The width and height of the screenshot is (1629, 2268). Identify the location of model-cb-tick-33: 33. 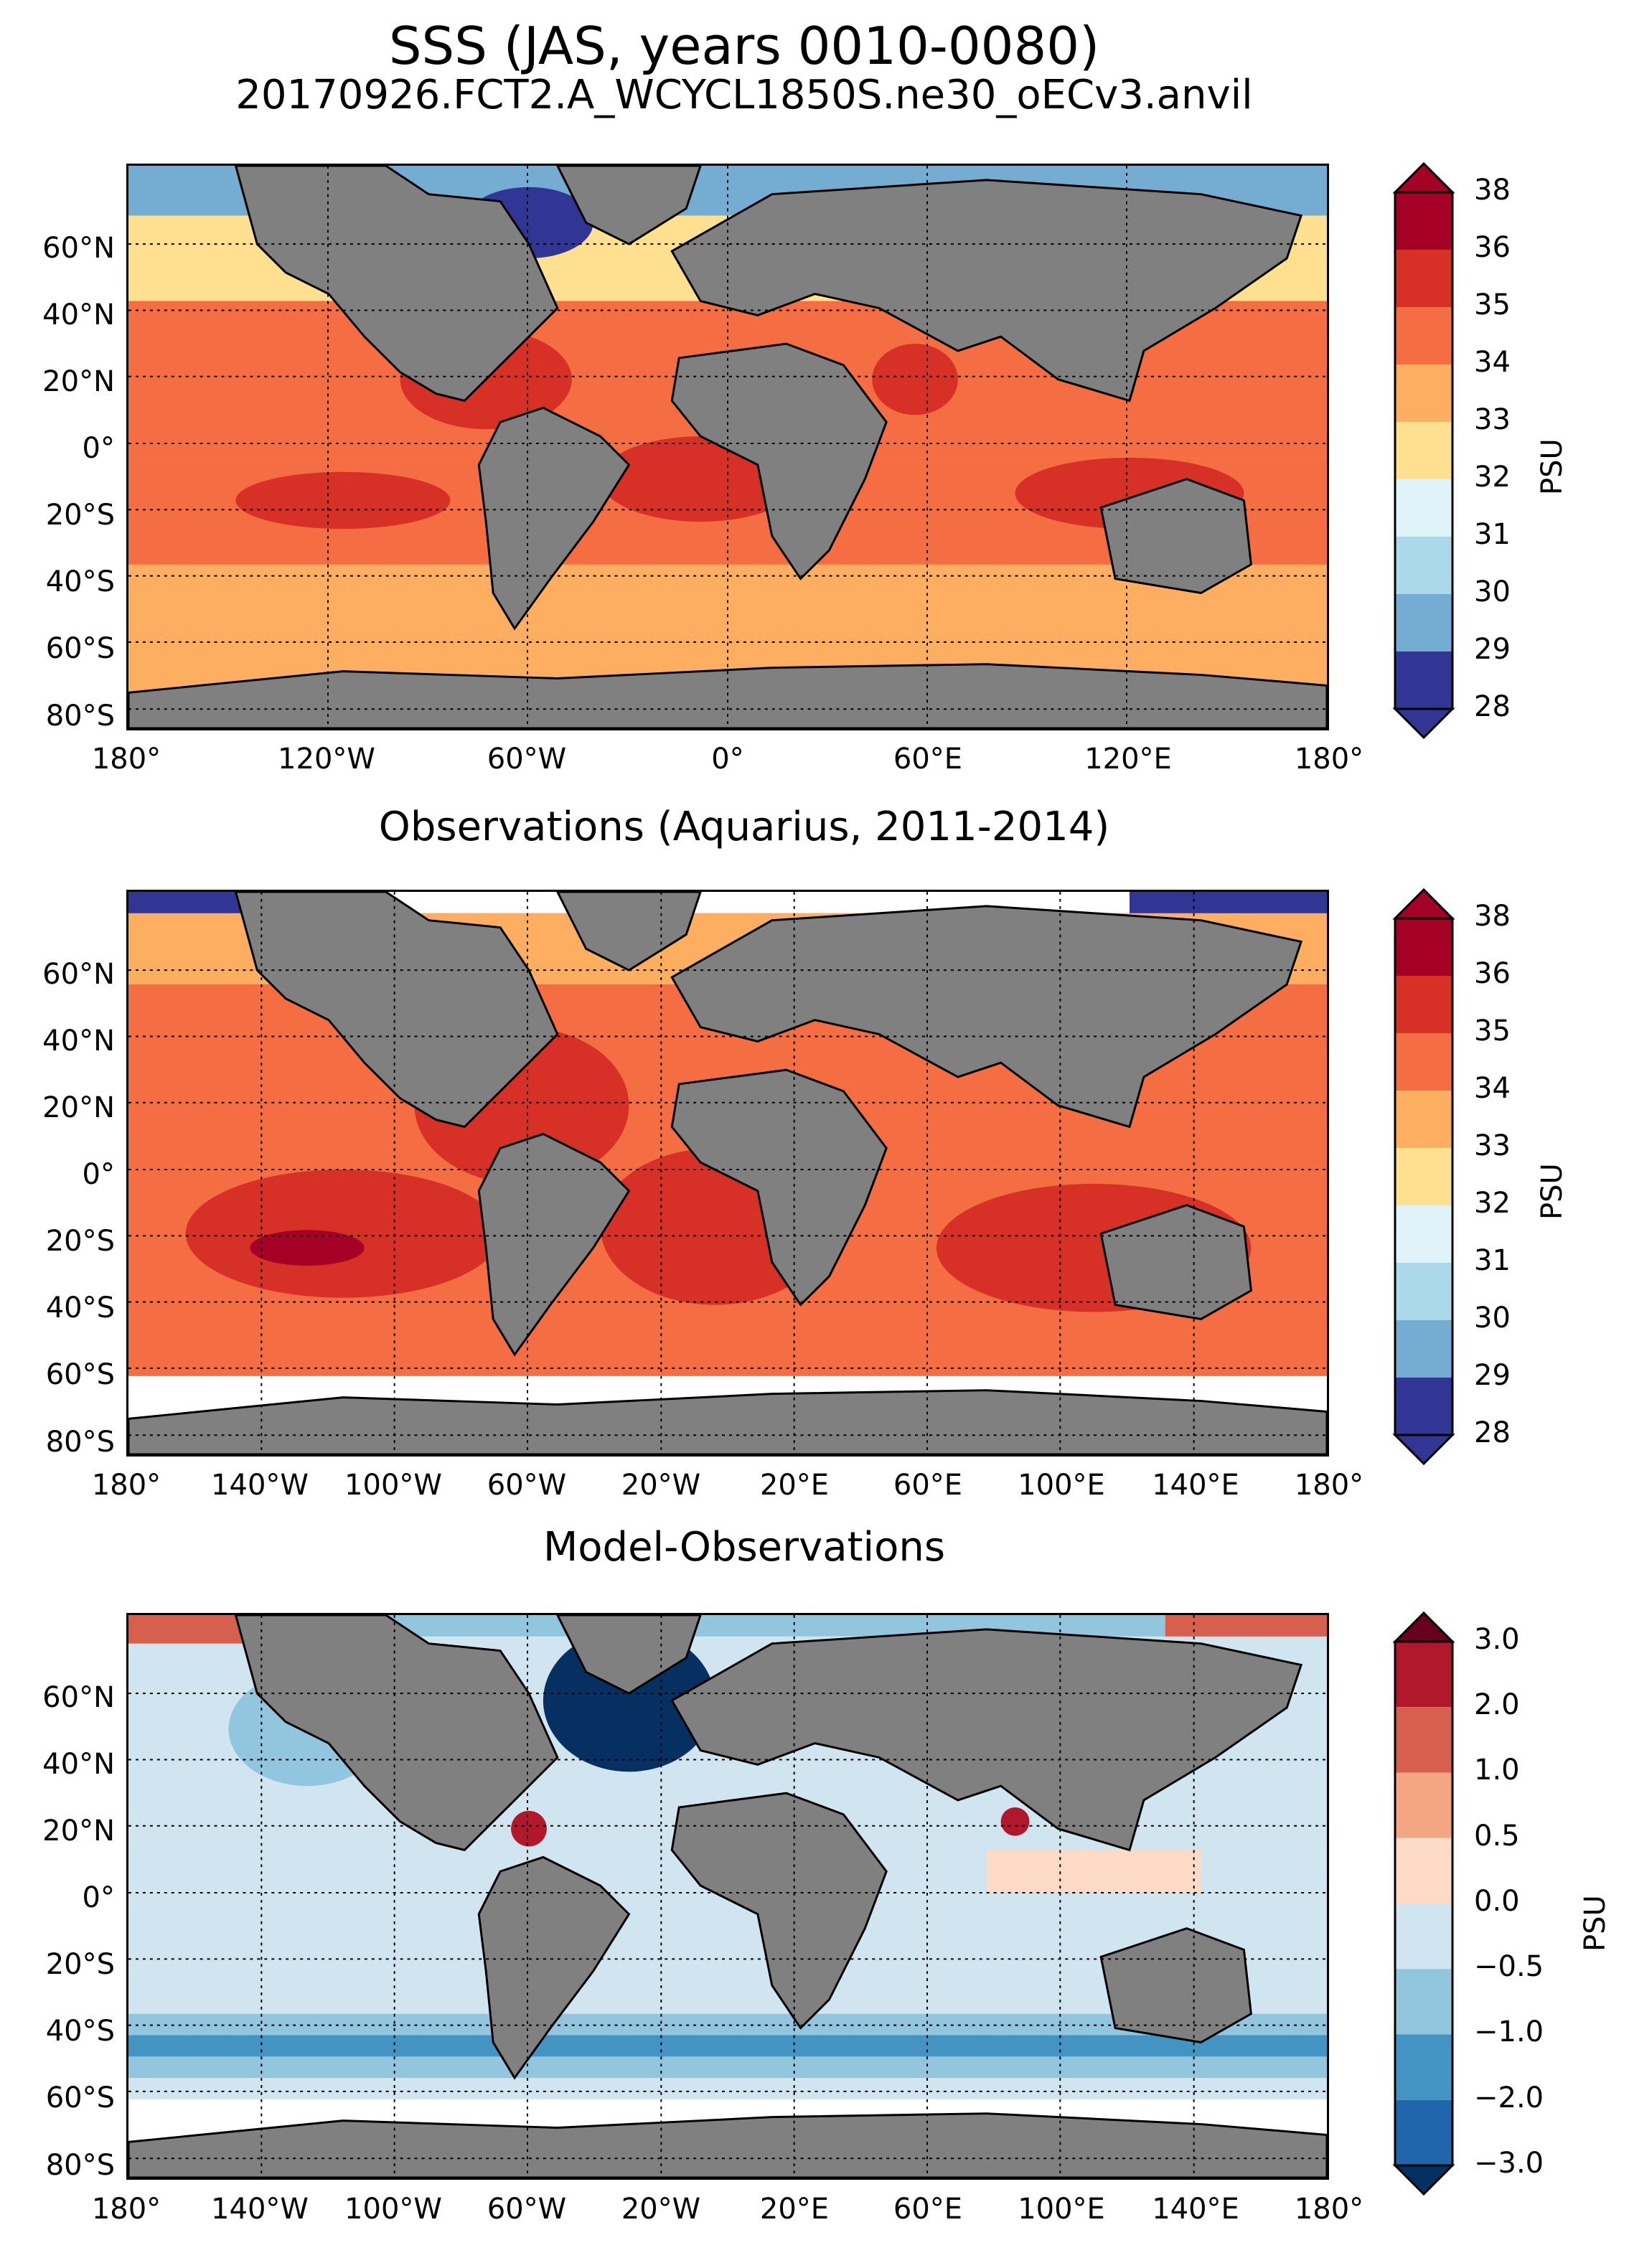
(1492, 419).